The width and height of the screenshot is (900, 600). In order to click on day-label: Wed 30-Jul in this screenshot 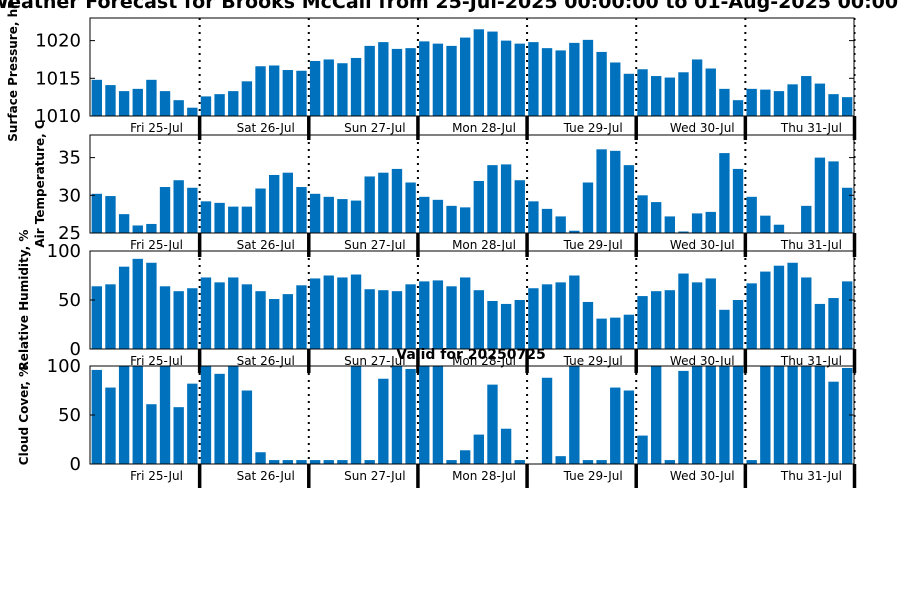, I will do `click(702, 361)`.